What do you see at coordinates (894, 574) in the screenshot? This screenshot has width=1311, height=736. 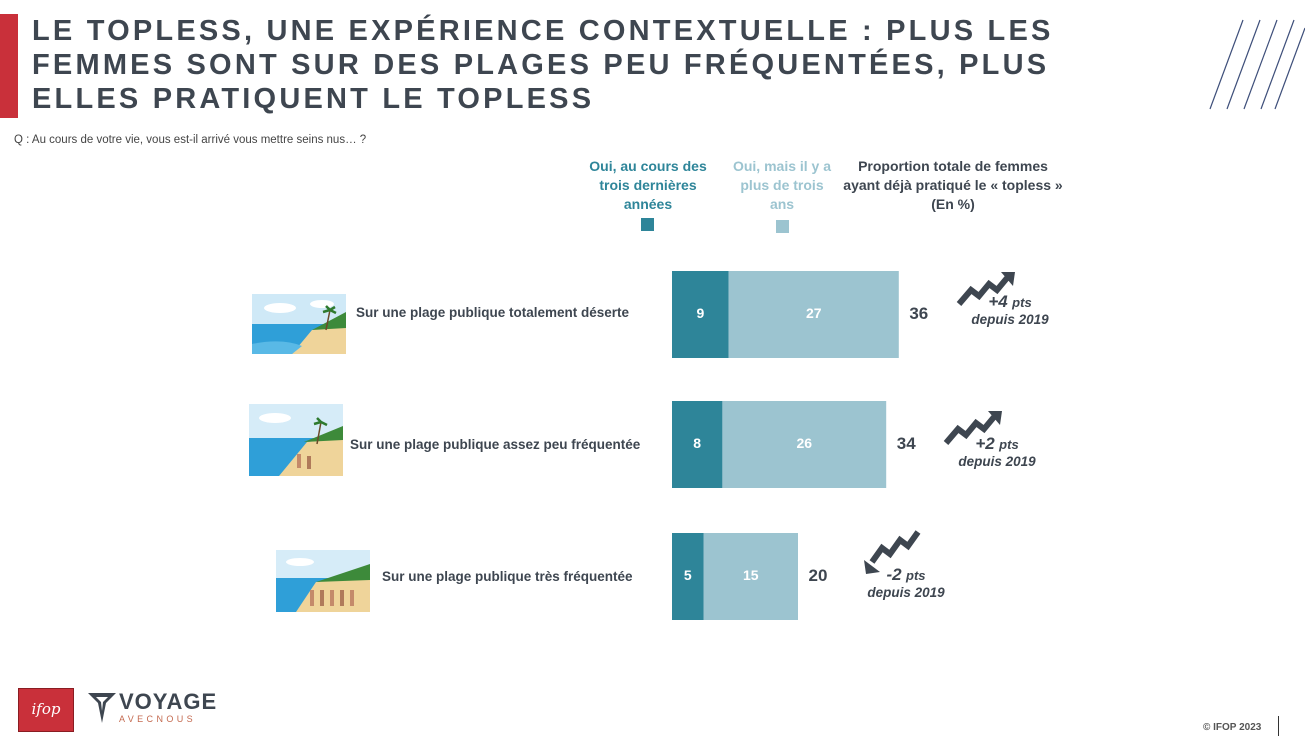 I see `evolution-value: -2` at bounding box center [894, 574].